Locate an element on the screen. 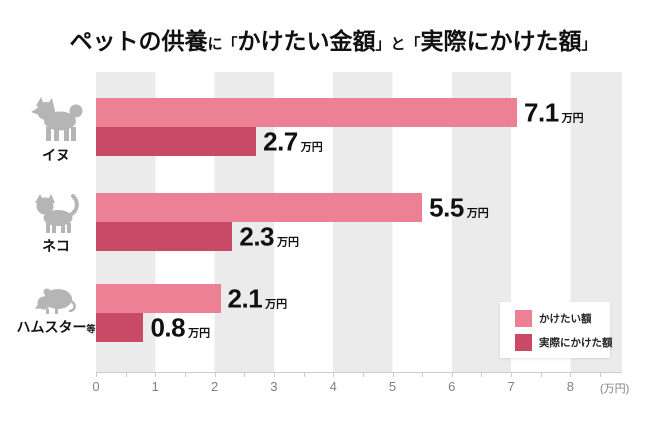 This screenshot has width=666, height=426. legend-item-want: かけたい額 is located at coordinates (562, 318).